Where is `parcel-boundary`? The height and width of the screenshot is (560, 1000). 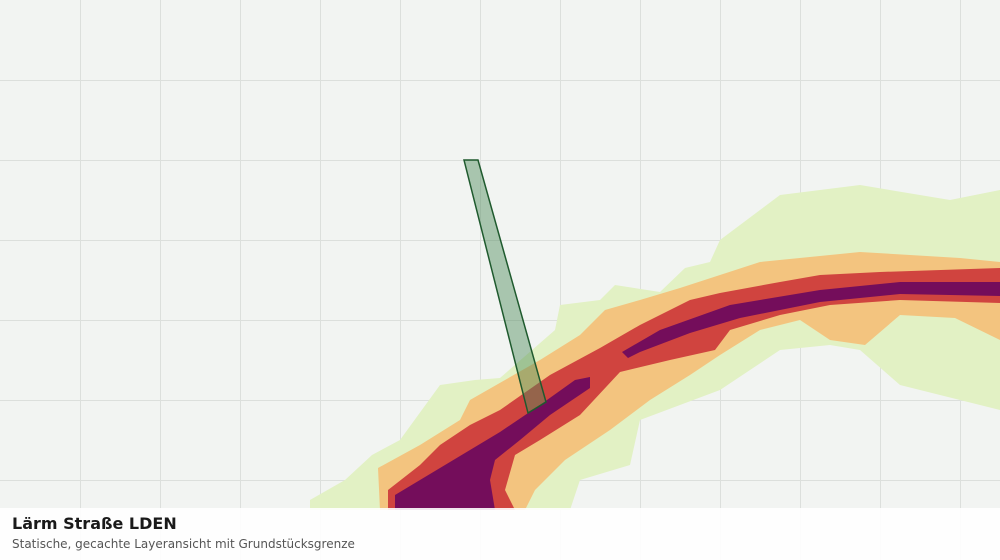
parcel-boundary is located at coordinates (505, 287).